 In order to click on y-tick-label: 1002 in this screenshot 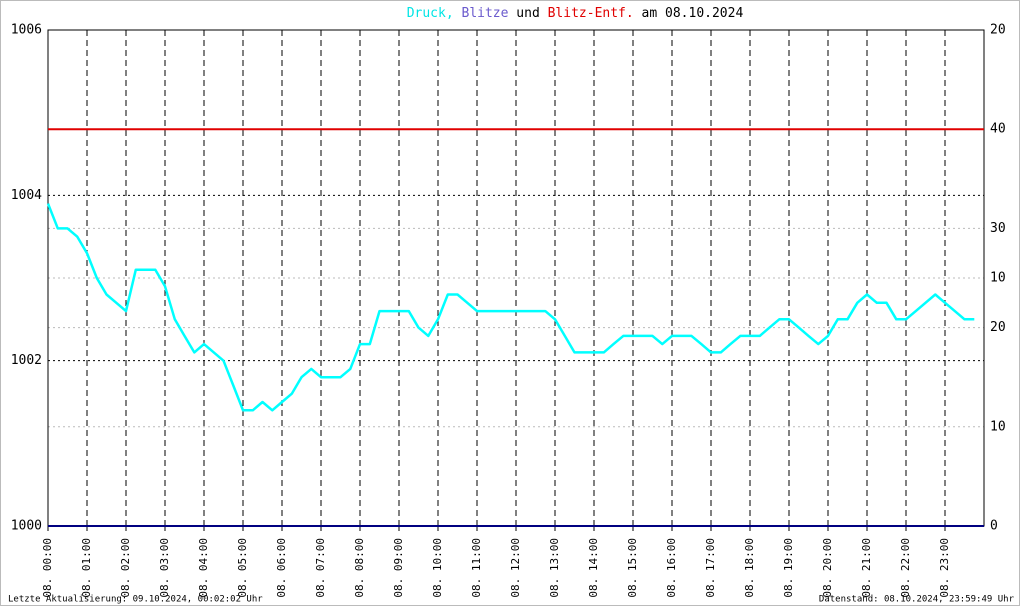, I will do `click(26, 360)`.